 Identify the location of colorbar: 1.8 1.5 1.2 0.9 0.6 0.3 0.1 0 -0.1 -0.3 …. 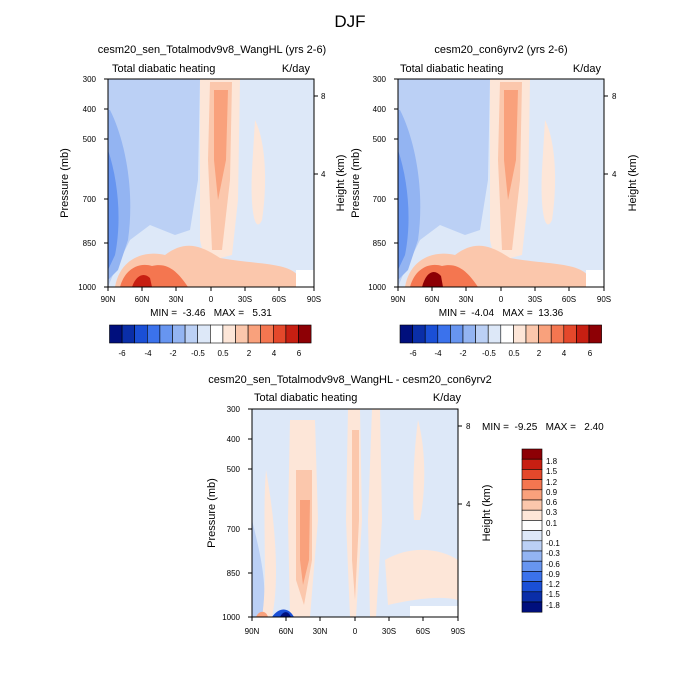
(540, 530).